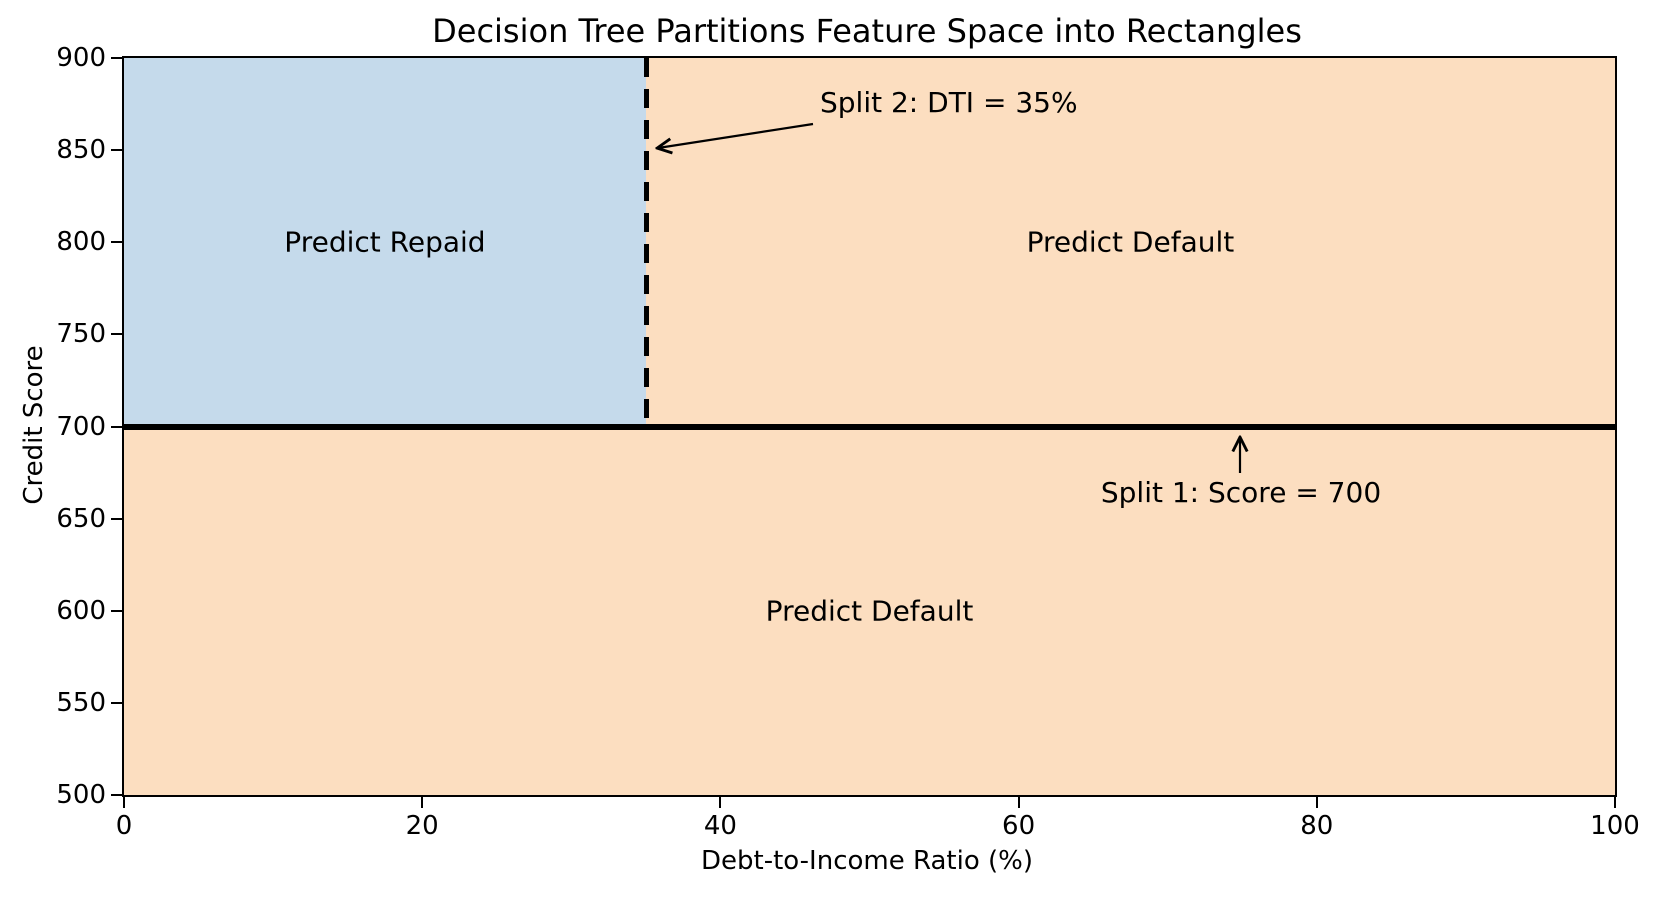 The image size is (1657, 898). Describe the element at coordinates (81, 702) in the screenshot. I see `y-tick-label: 550` at that location.